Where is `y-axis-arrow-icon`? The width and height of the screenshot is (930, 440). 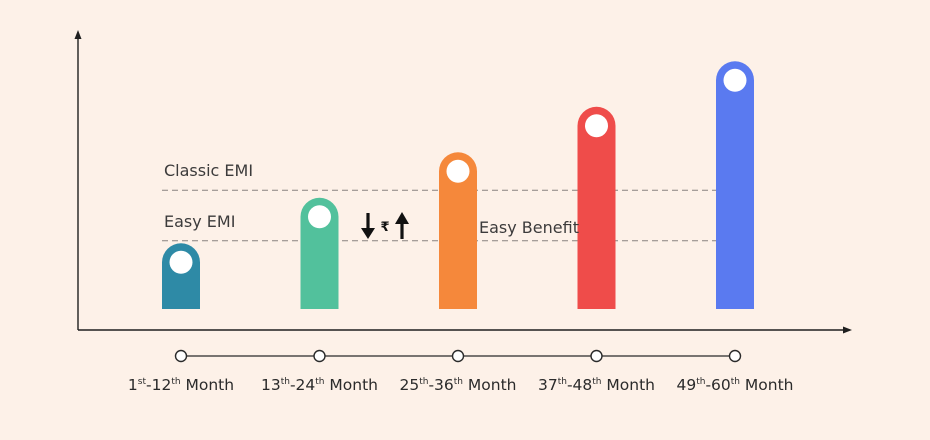
y-axis-arrow-icon is located at coordinates (78, 34).